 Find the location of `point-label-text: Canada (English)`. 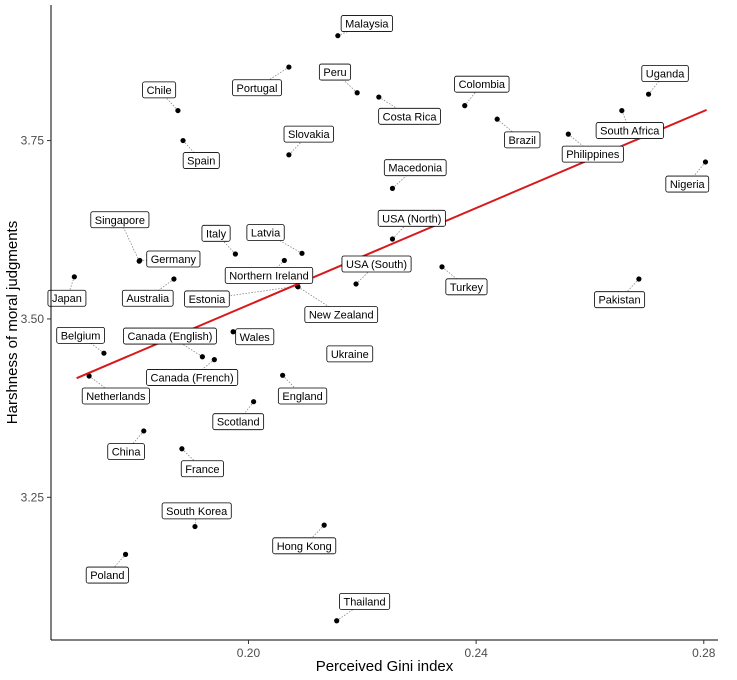

point-label-text: Canada (English) is located at coordinates (169, 337).